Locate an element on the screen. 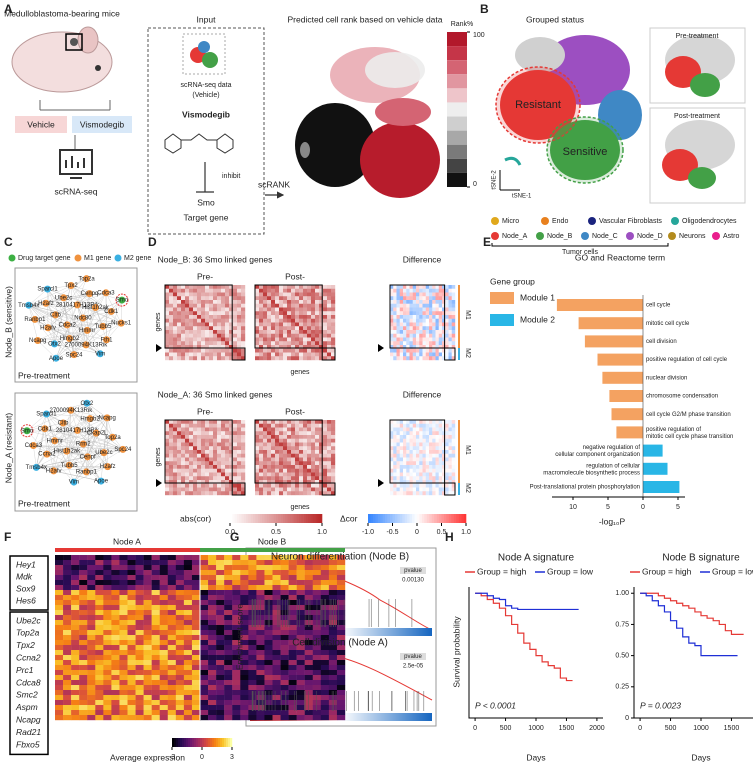  target-ring is located at coordinates (27, 431).